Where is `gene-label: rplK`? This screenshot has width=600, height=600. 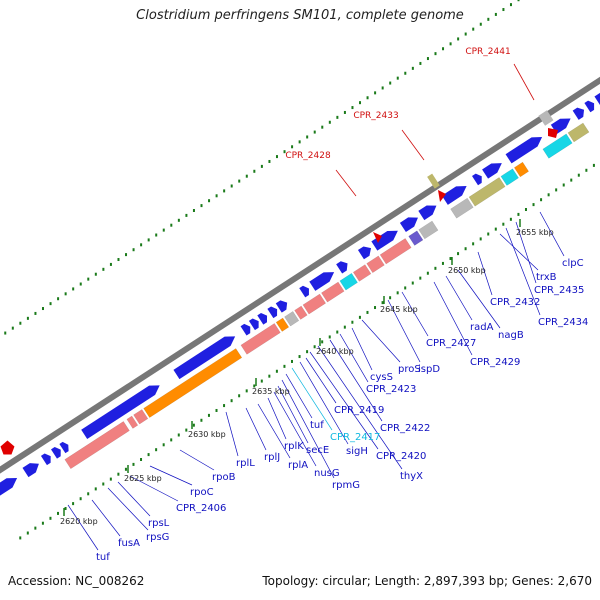 gene-label: rplK is located at coordinates (294, 446).